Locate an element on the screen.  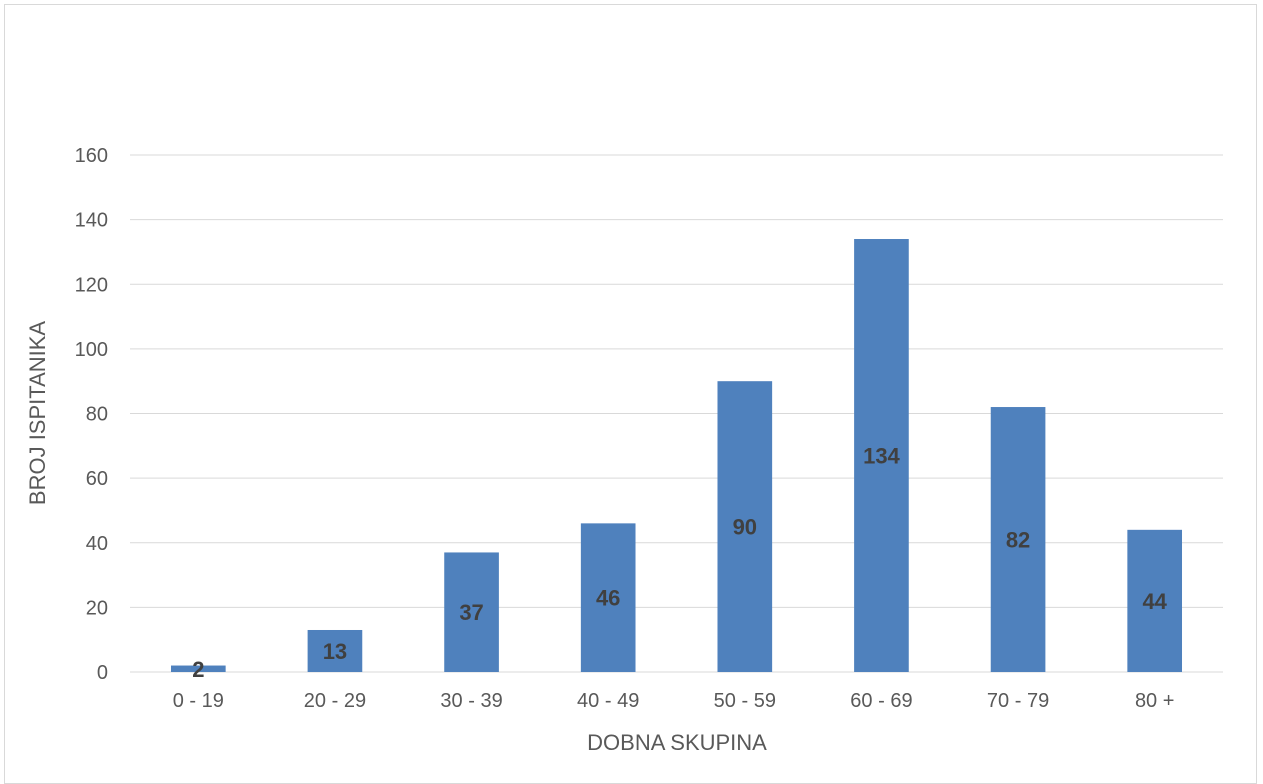
y-axis-title: BROJ ISPITANIKA is located at coordinates (37, 413).